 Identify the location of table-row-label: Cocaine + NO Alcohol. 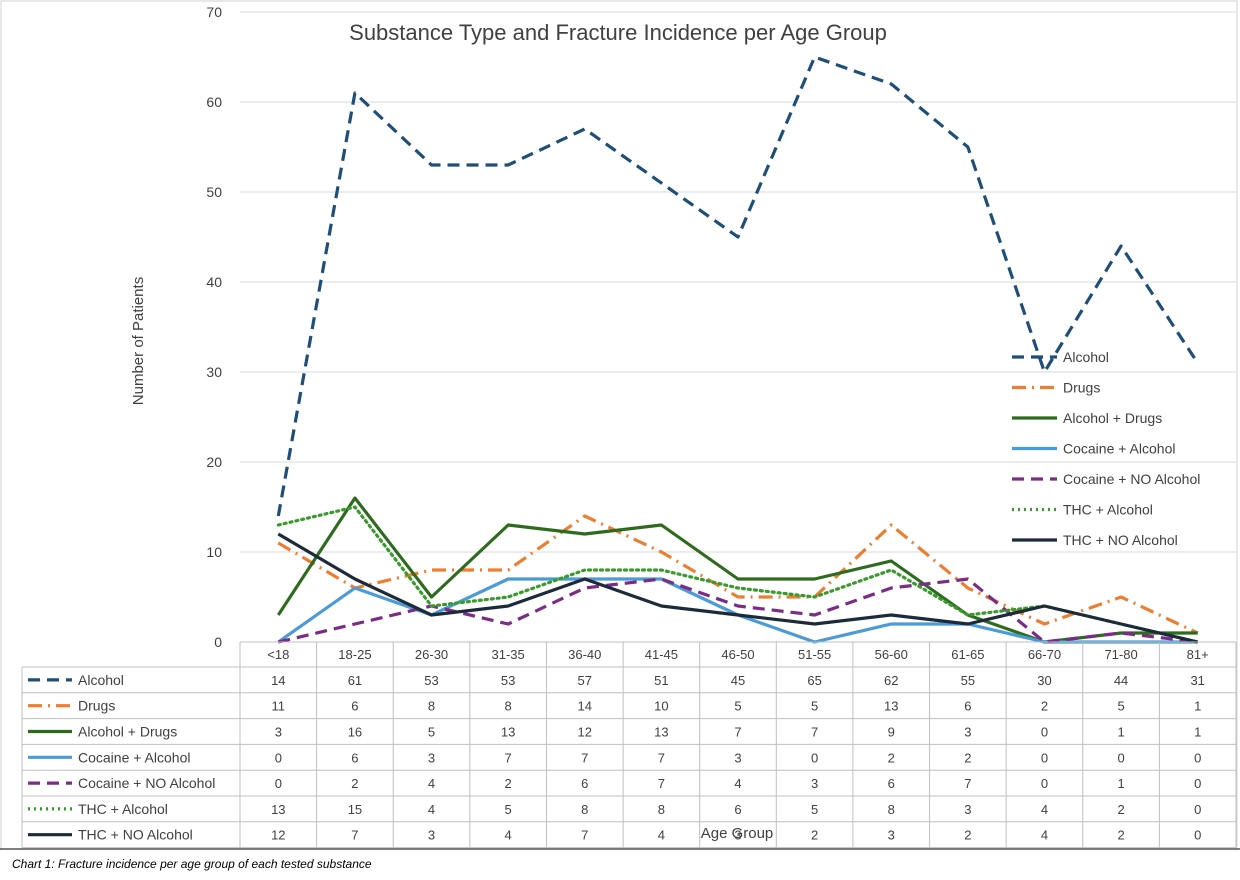
(146, 783).